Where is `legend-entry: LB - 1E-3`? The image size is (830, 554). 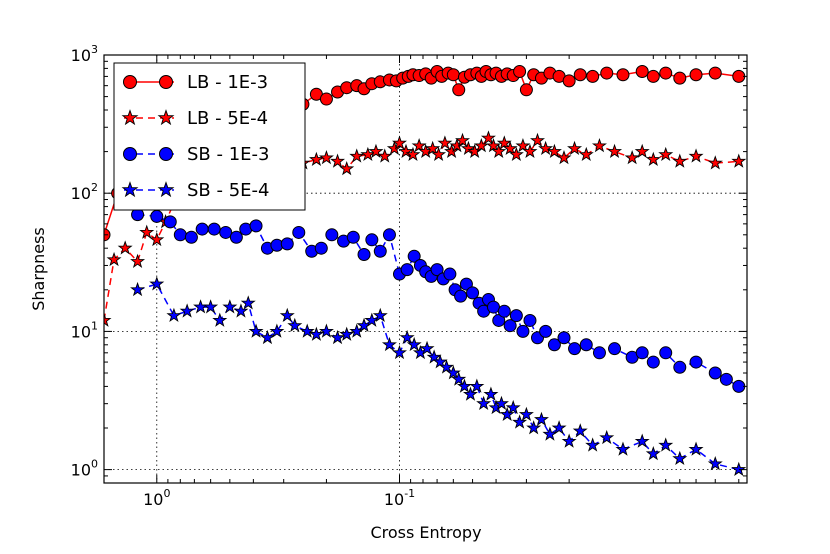 legend-entry: LB - 1E-3 is located at coordinates (195, 82).